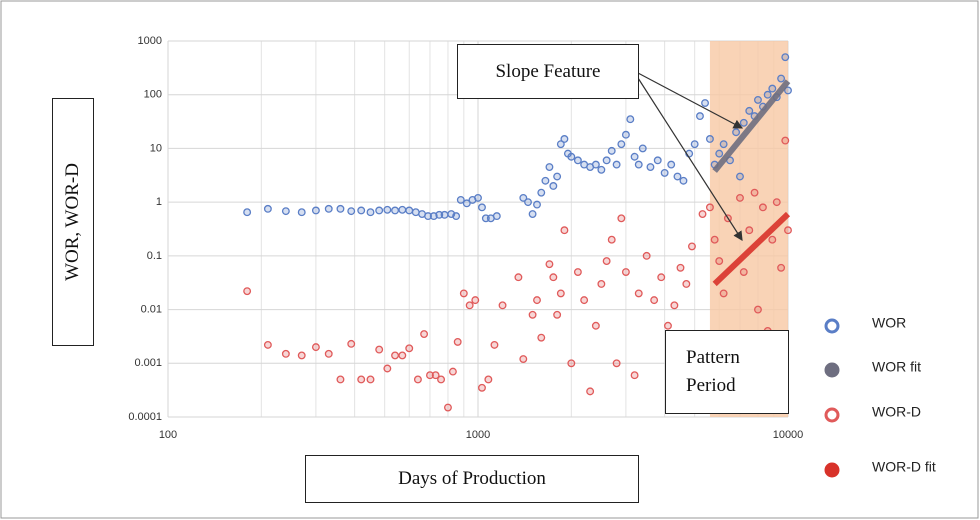 The width and height of the screenshot is (980, 520). I want to click on legend-label: WOR, so click(889, 323).